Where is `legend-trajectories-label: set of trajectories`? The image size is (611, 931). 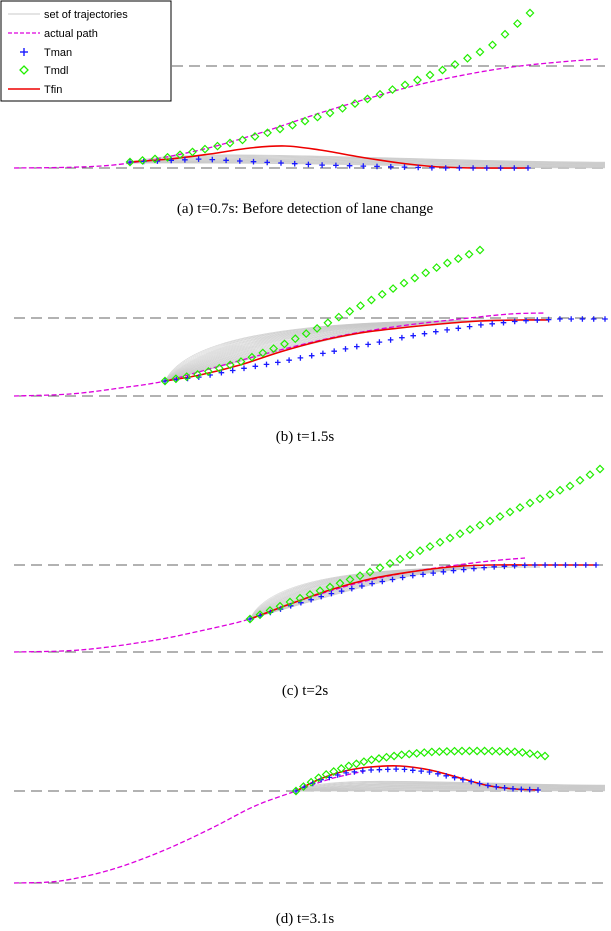 legend-trajectories-label: set of trajectories is located at coordinates (86, 15).